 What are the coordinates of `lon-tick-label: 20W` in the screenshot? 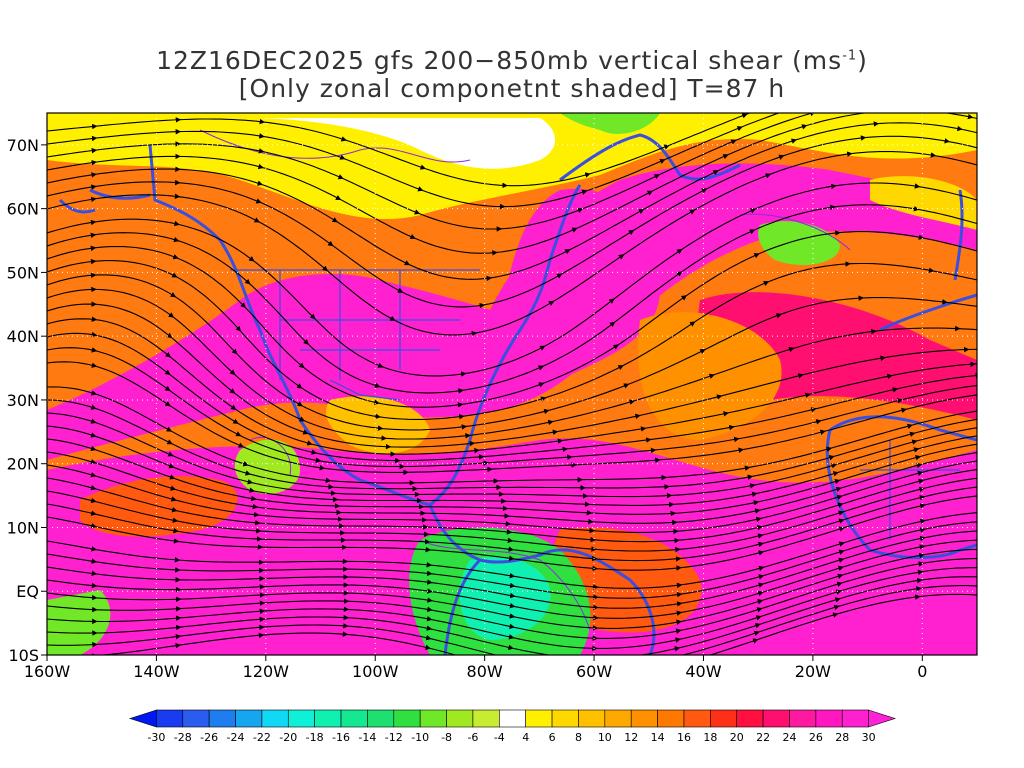 It's located at (813, 671).